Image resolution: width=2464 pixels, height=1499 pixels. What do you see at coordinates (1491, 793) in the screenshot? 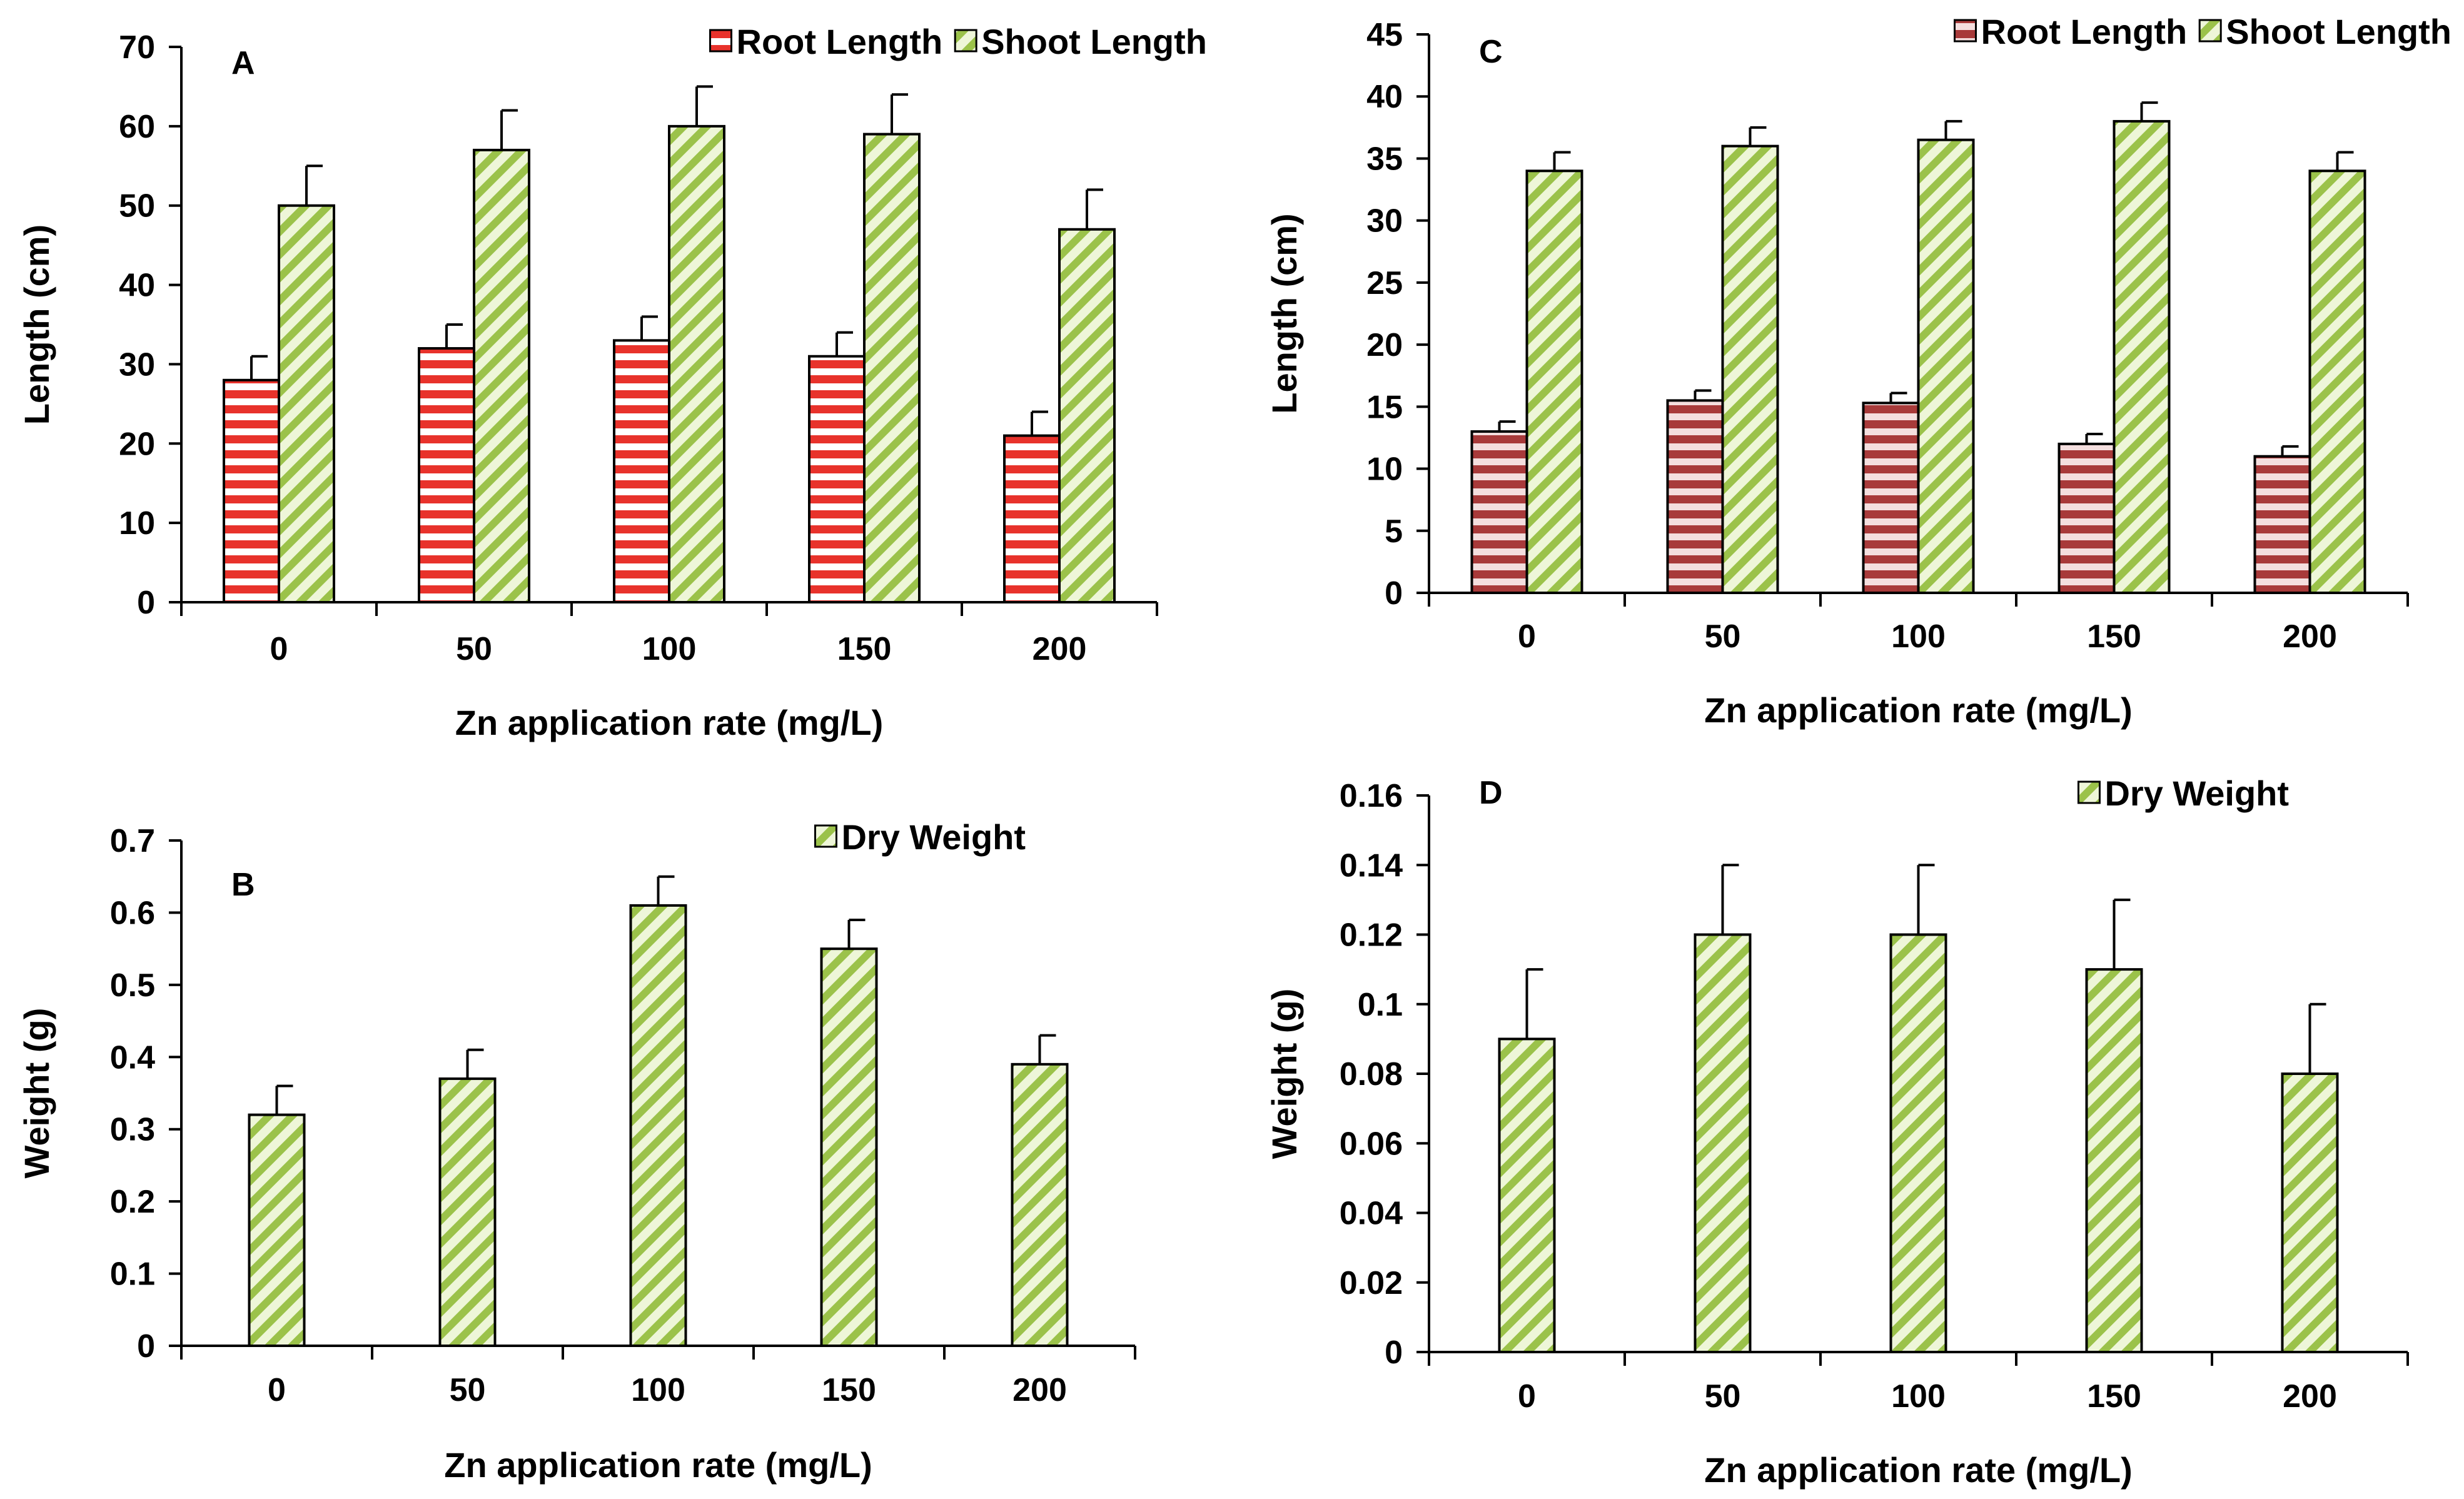
I see `panel-label: D` at bounding box center [1491, 793].